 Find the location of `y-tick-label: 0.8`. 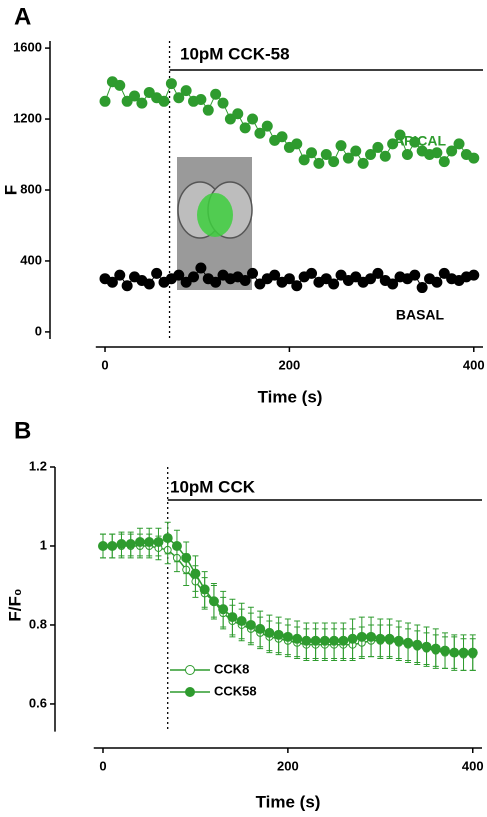

y-tick-label: 0.8 is located at coordinates (38, 623).